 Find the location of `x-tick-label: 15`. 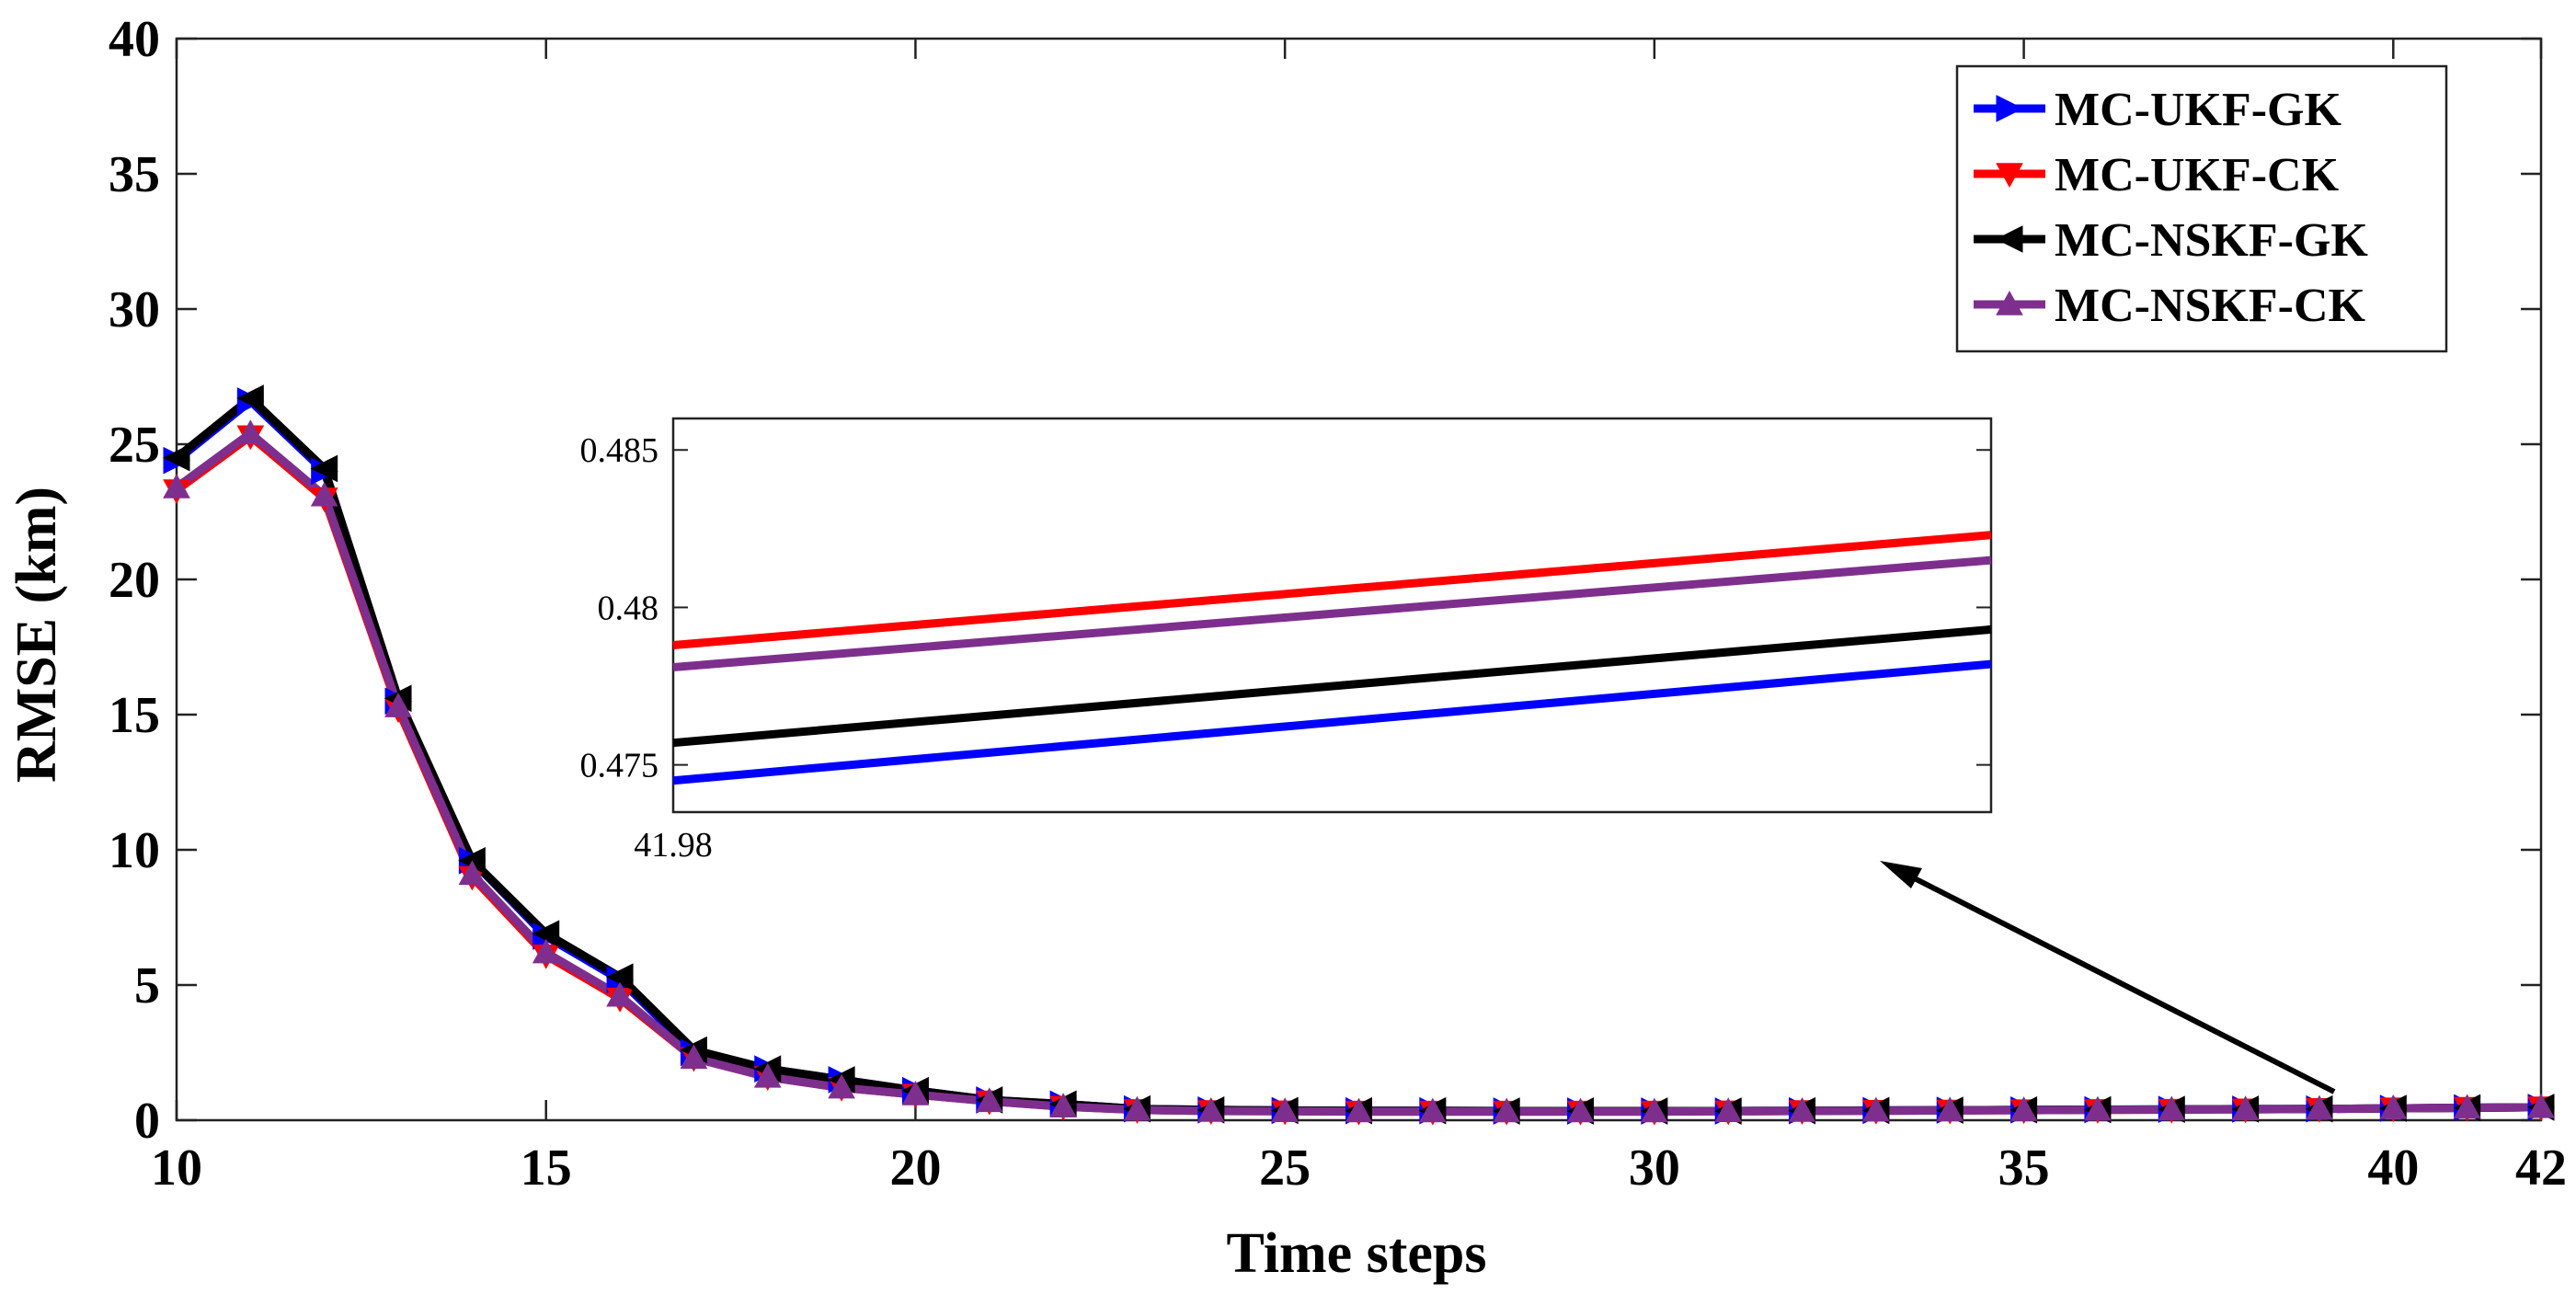

x-tick-label: 15 is located at coordinates (547, 1168).